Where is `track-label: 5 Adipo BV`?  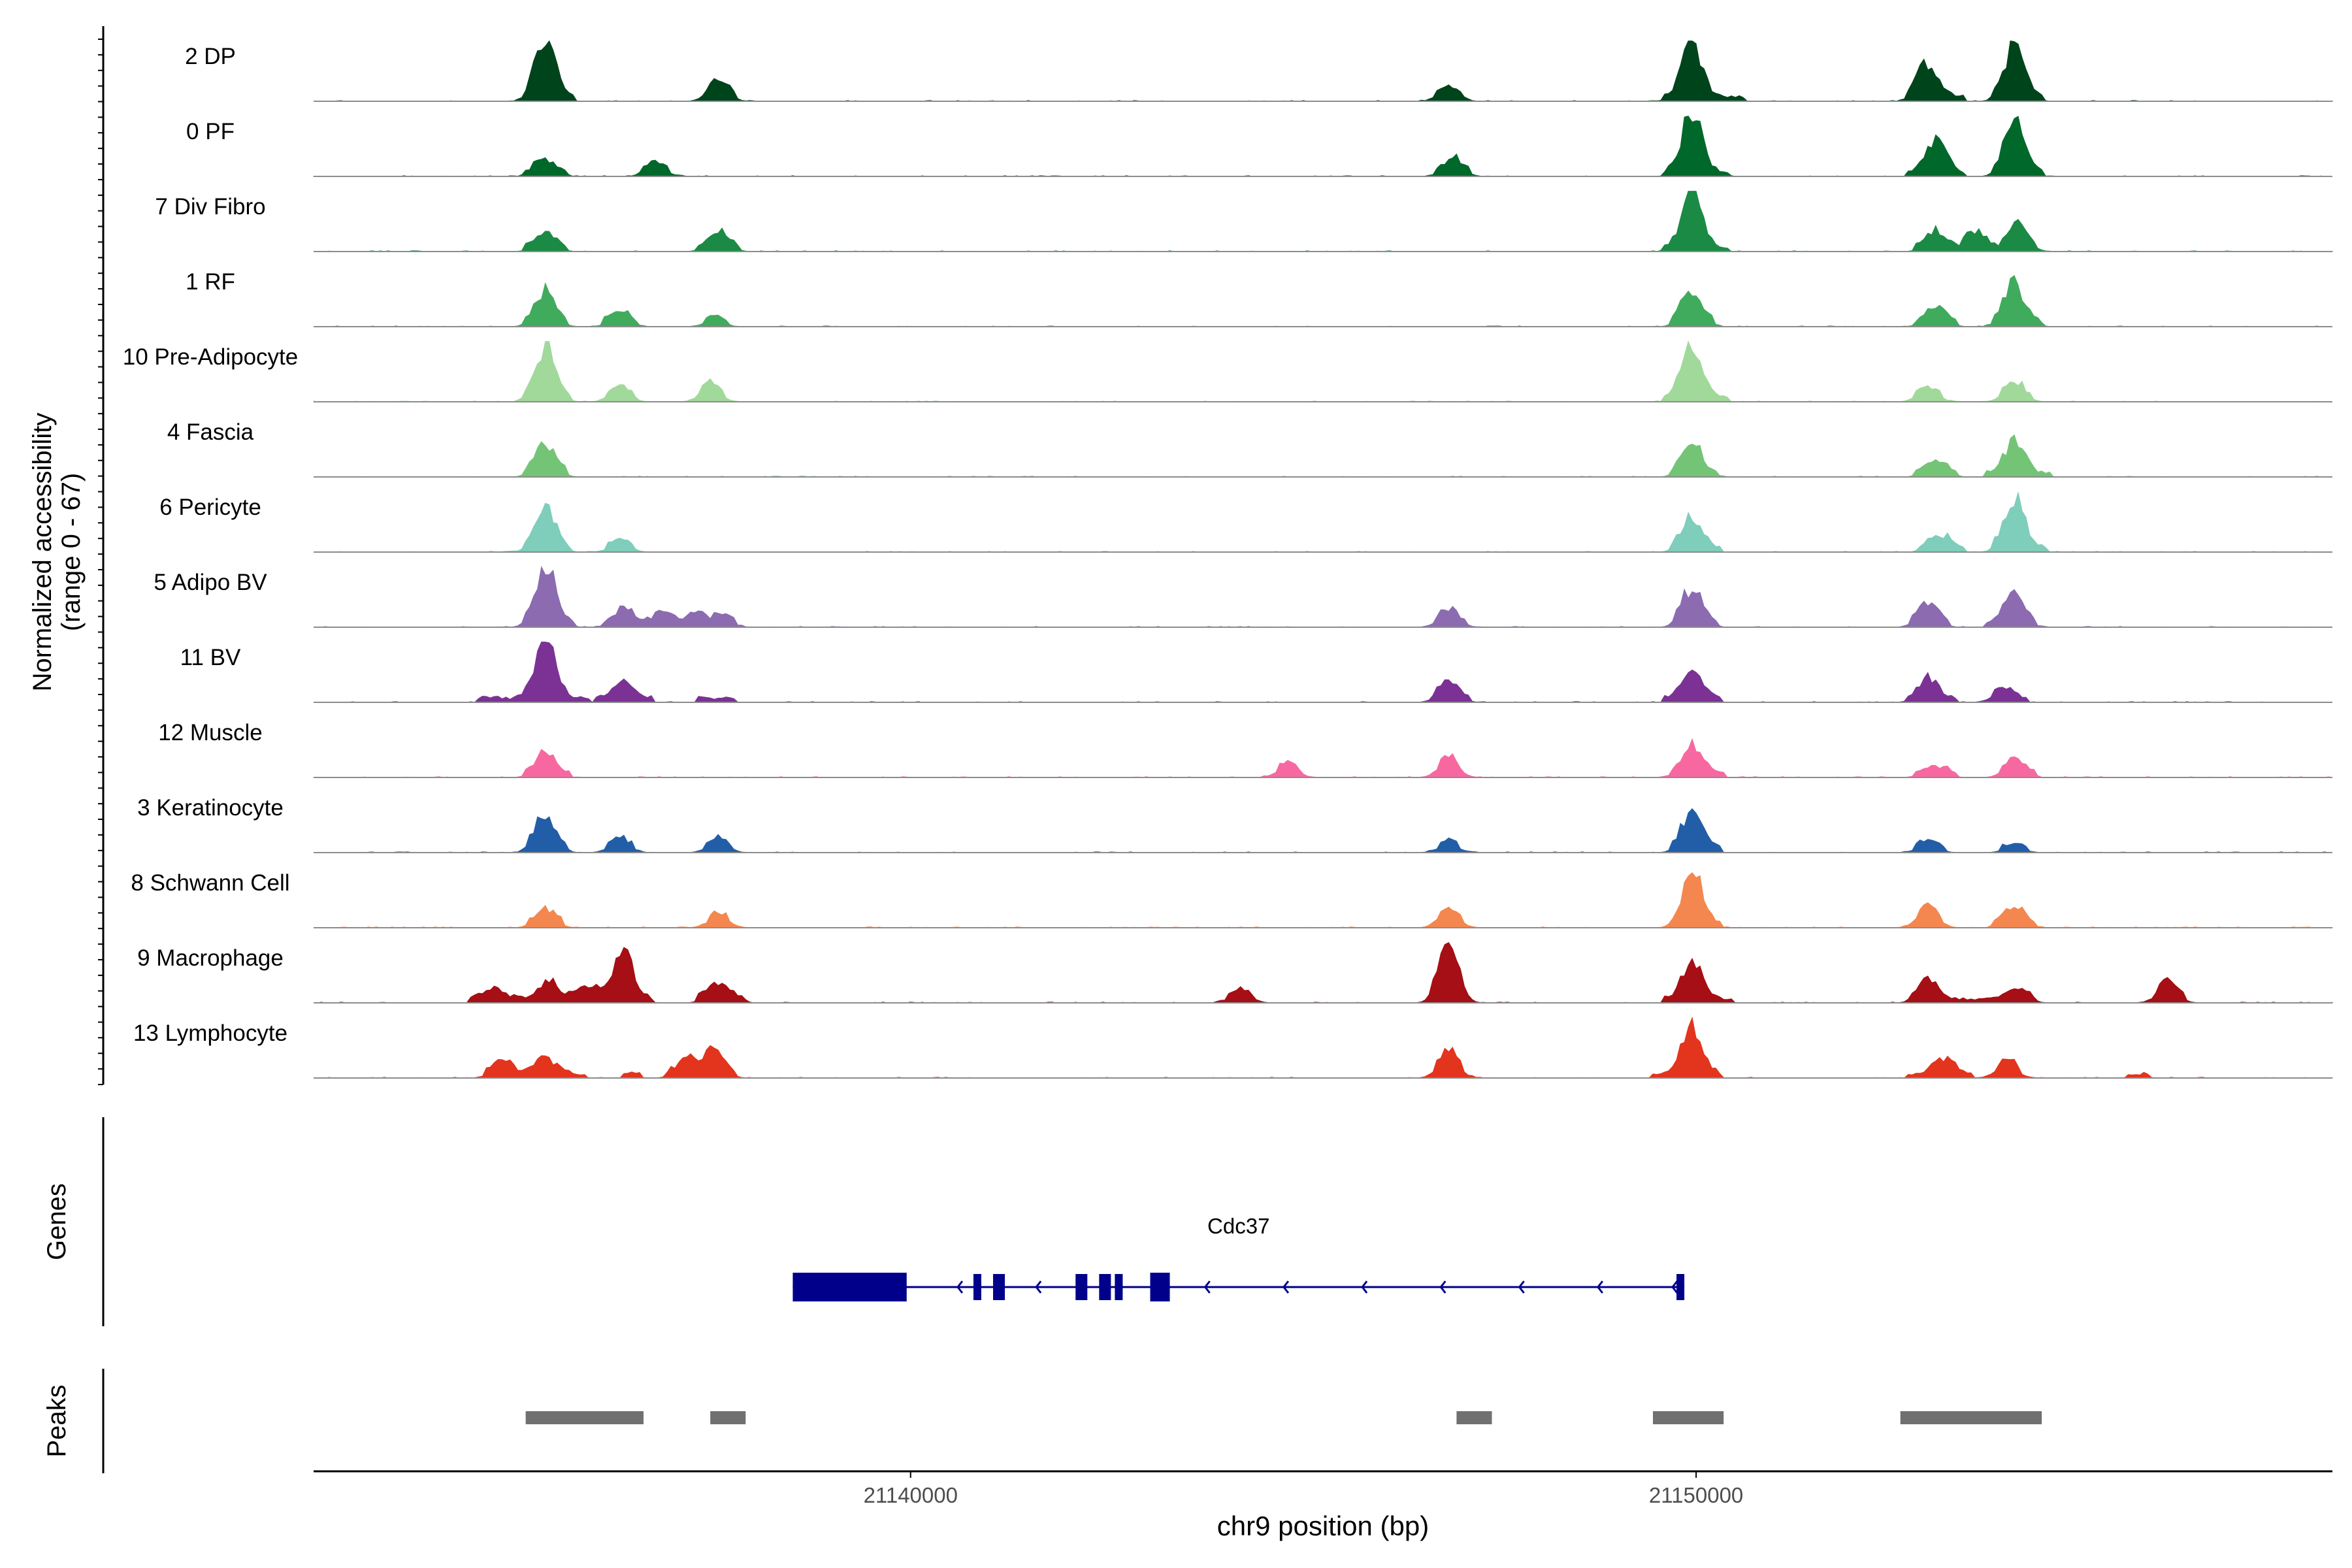 track-label: 5 Adipo BV is located at coordinates (210, 582).